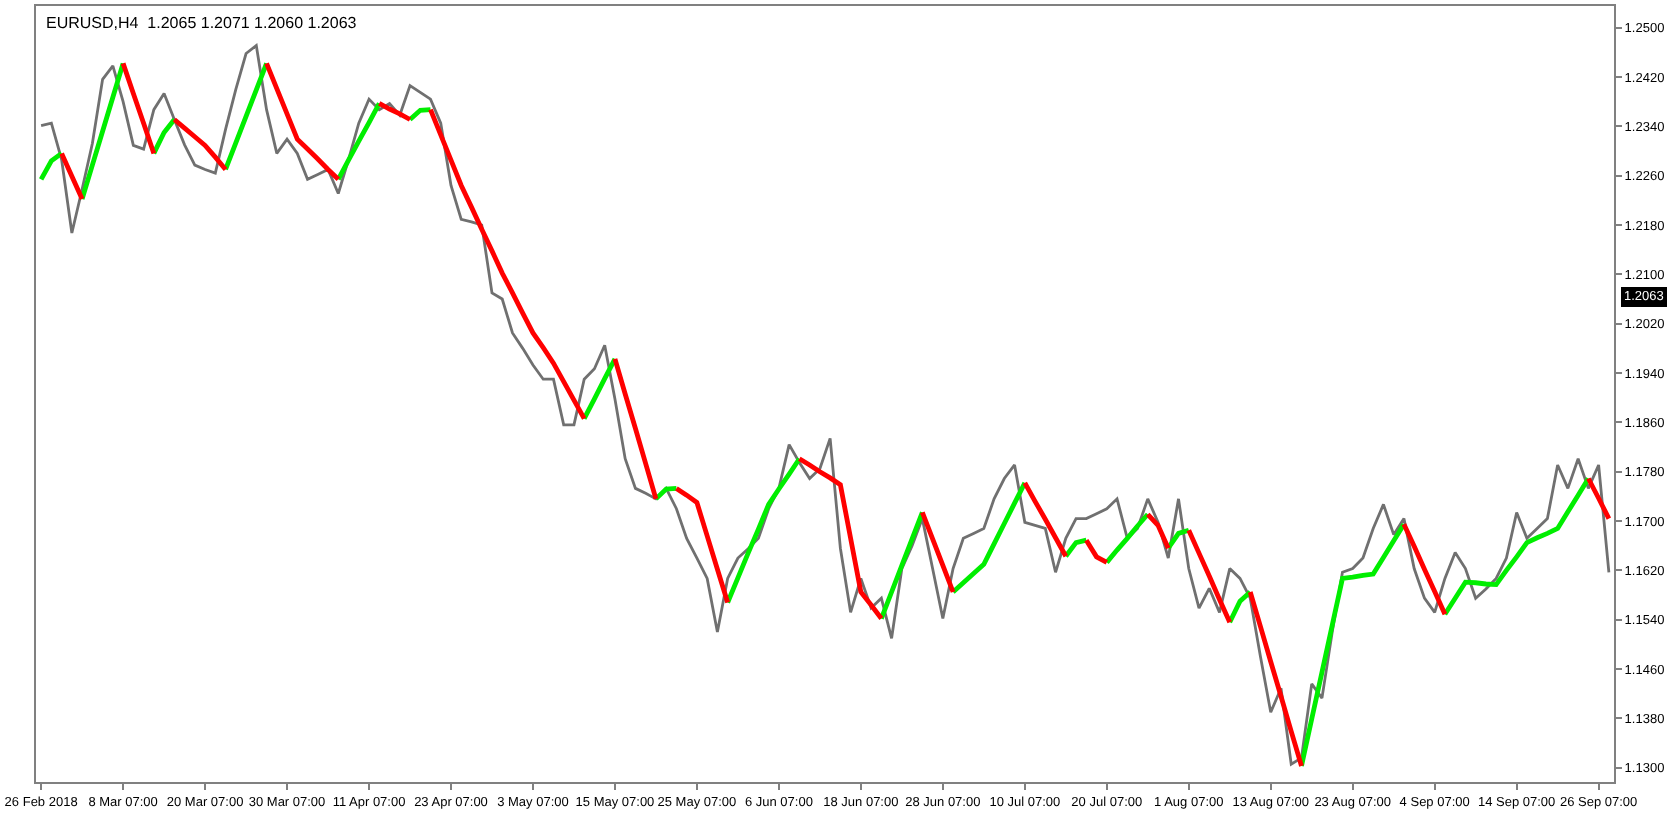  Describe the element at coordinates (202, 23) in the screenshot. I see `text: EURUSD,H4 1.2065 1.2071 1.2060 1.2063` at that location.